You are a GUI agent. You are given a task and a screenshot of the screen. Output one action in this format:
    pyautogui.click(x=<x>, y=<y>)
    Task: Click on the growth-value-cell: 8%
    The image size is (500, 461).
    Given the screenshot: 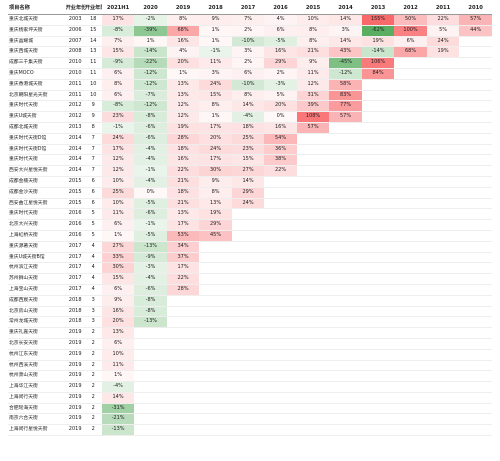 What is the action you would take?
    pyautogui.click(x=215, y=193)
    